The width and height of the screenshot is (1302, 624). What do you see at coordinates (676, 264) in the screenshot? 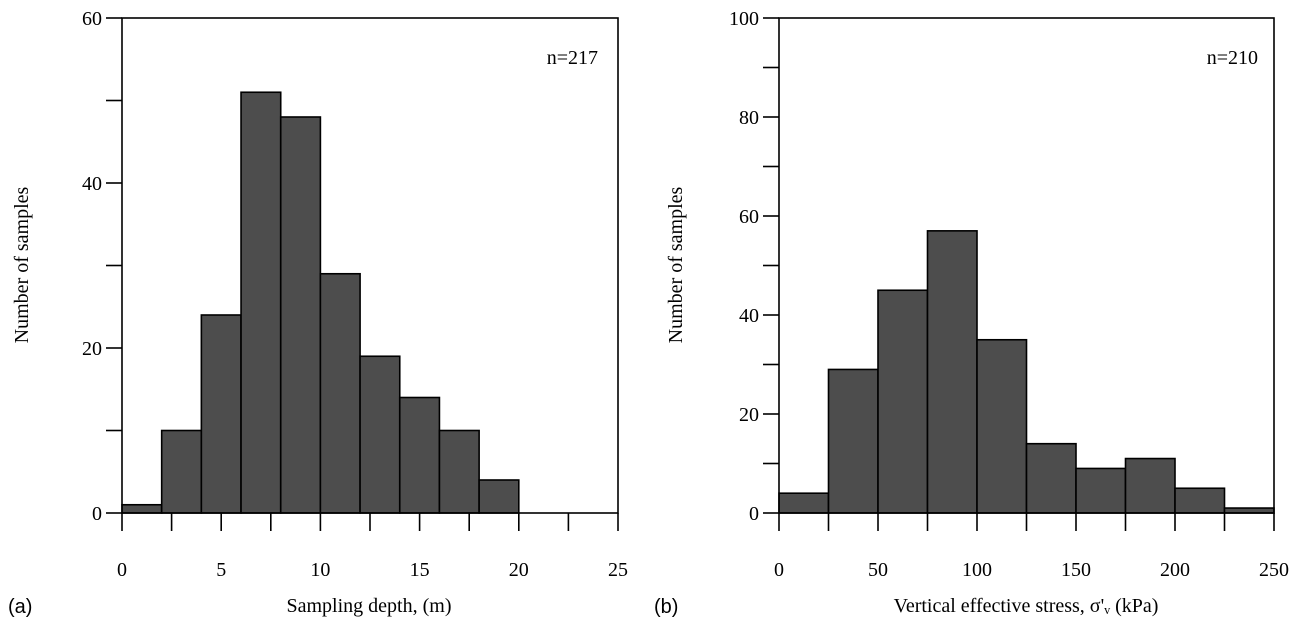
I see `y-axis-title-b: Number of samples` at bounding box center [676, 264].